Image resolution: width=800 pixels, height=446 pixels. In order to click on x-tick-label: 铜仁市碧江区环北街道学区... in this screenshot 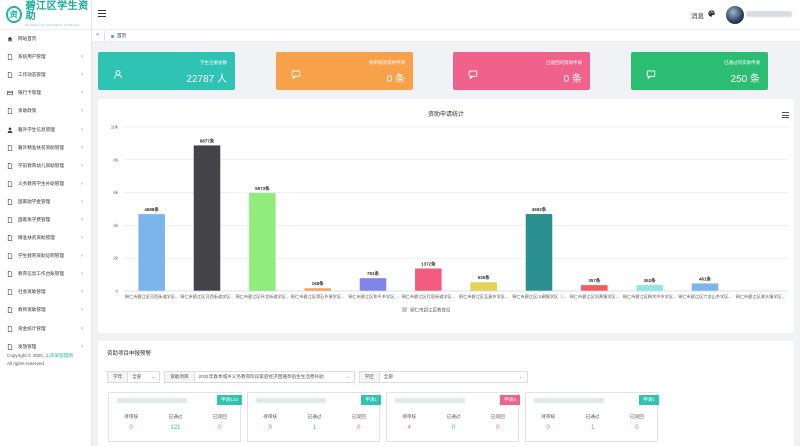, I will do `click(262, 296)`.